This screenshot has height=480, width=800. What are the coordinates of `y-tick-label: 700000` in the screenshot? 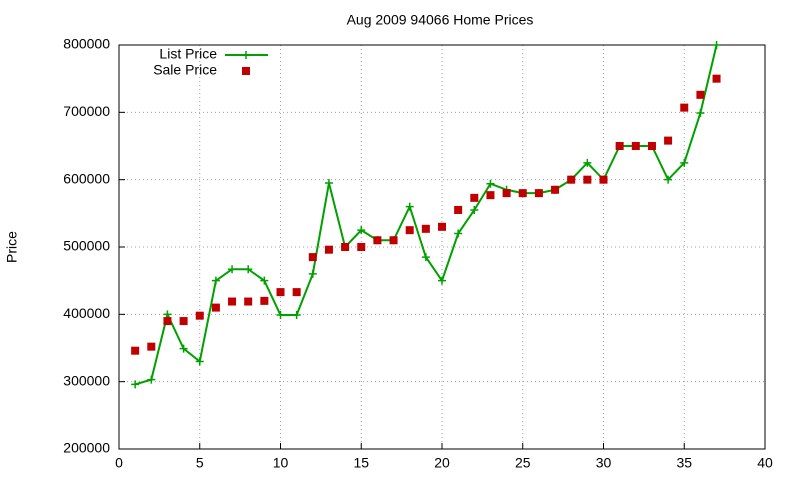 It's located at (86, 111).